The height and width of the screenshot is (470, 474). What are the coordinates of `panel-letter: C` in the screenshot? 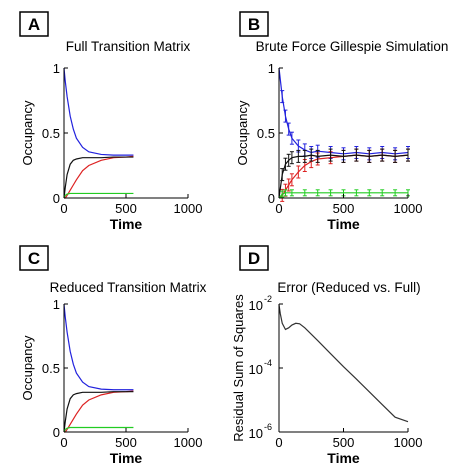 It's located at (34, 258).